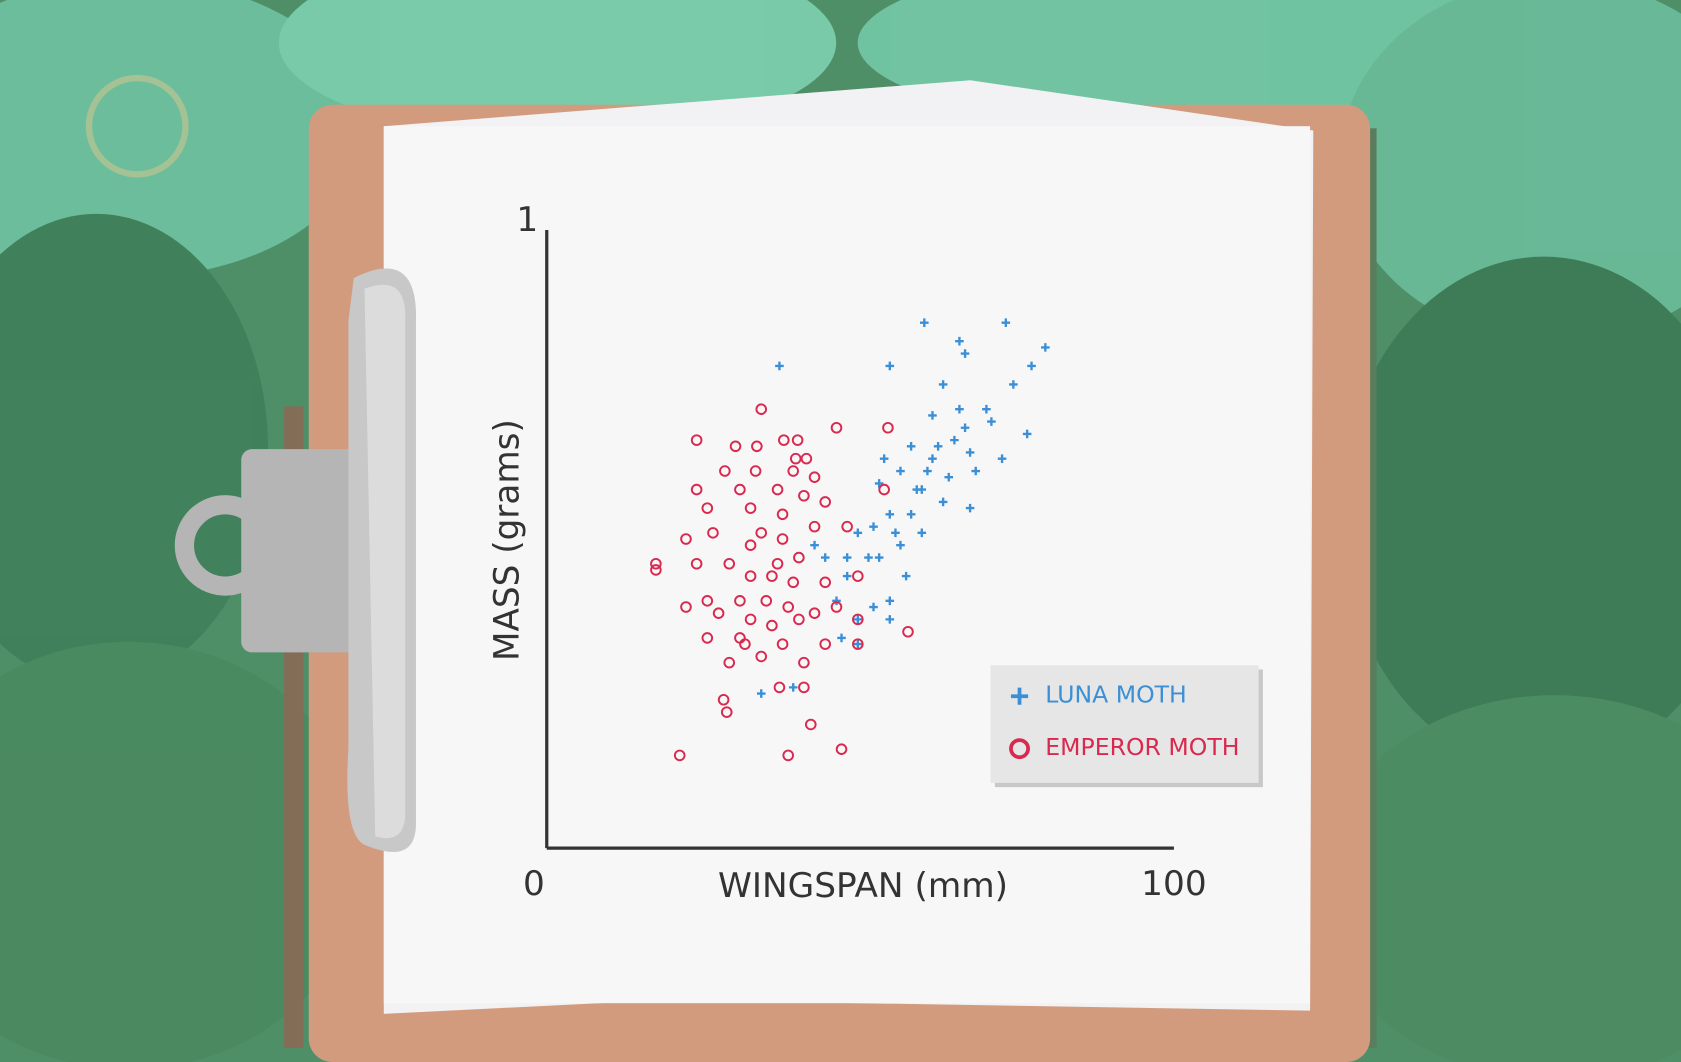 The image size is (1681, 1062). Describe the element at coordinates (1142, 747) in the screenshot. I see `legend-label: EMPEROR MOTH` at that location.